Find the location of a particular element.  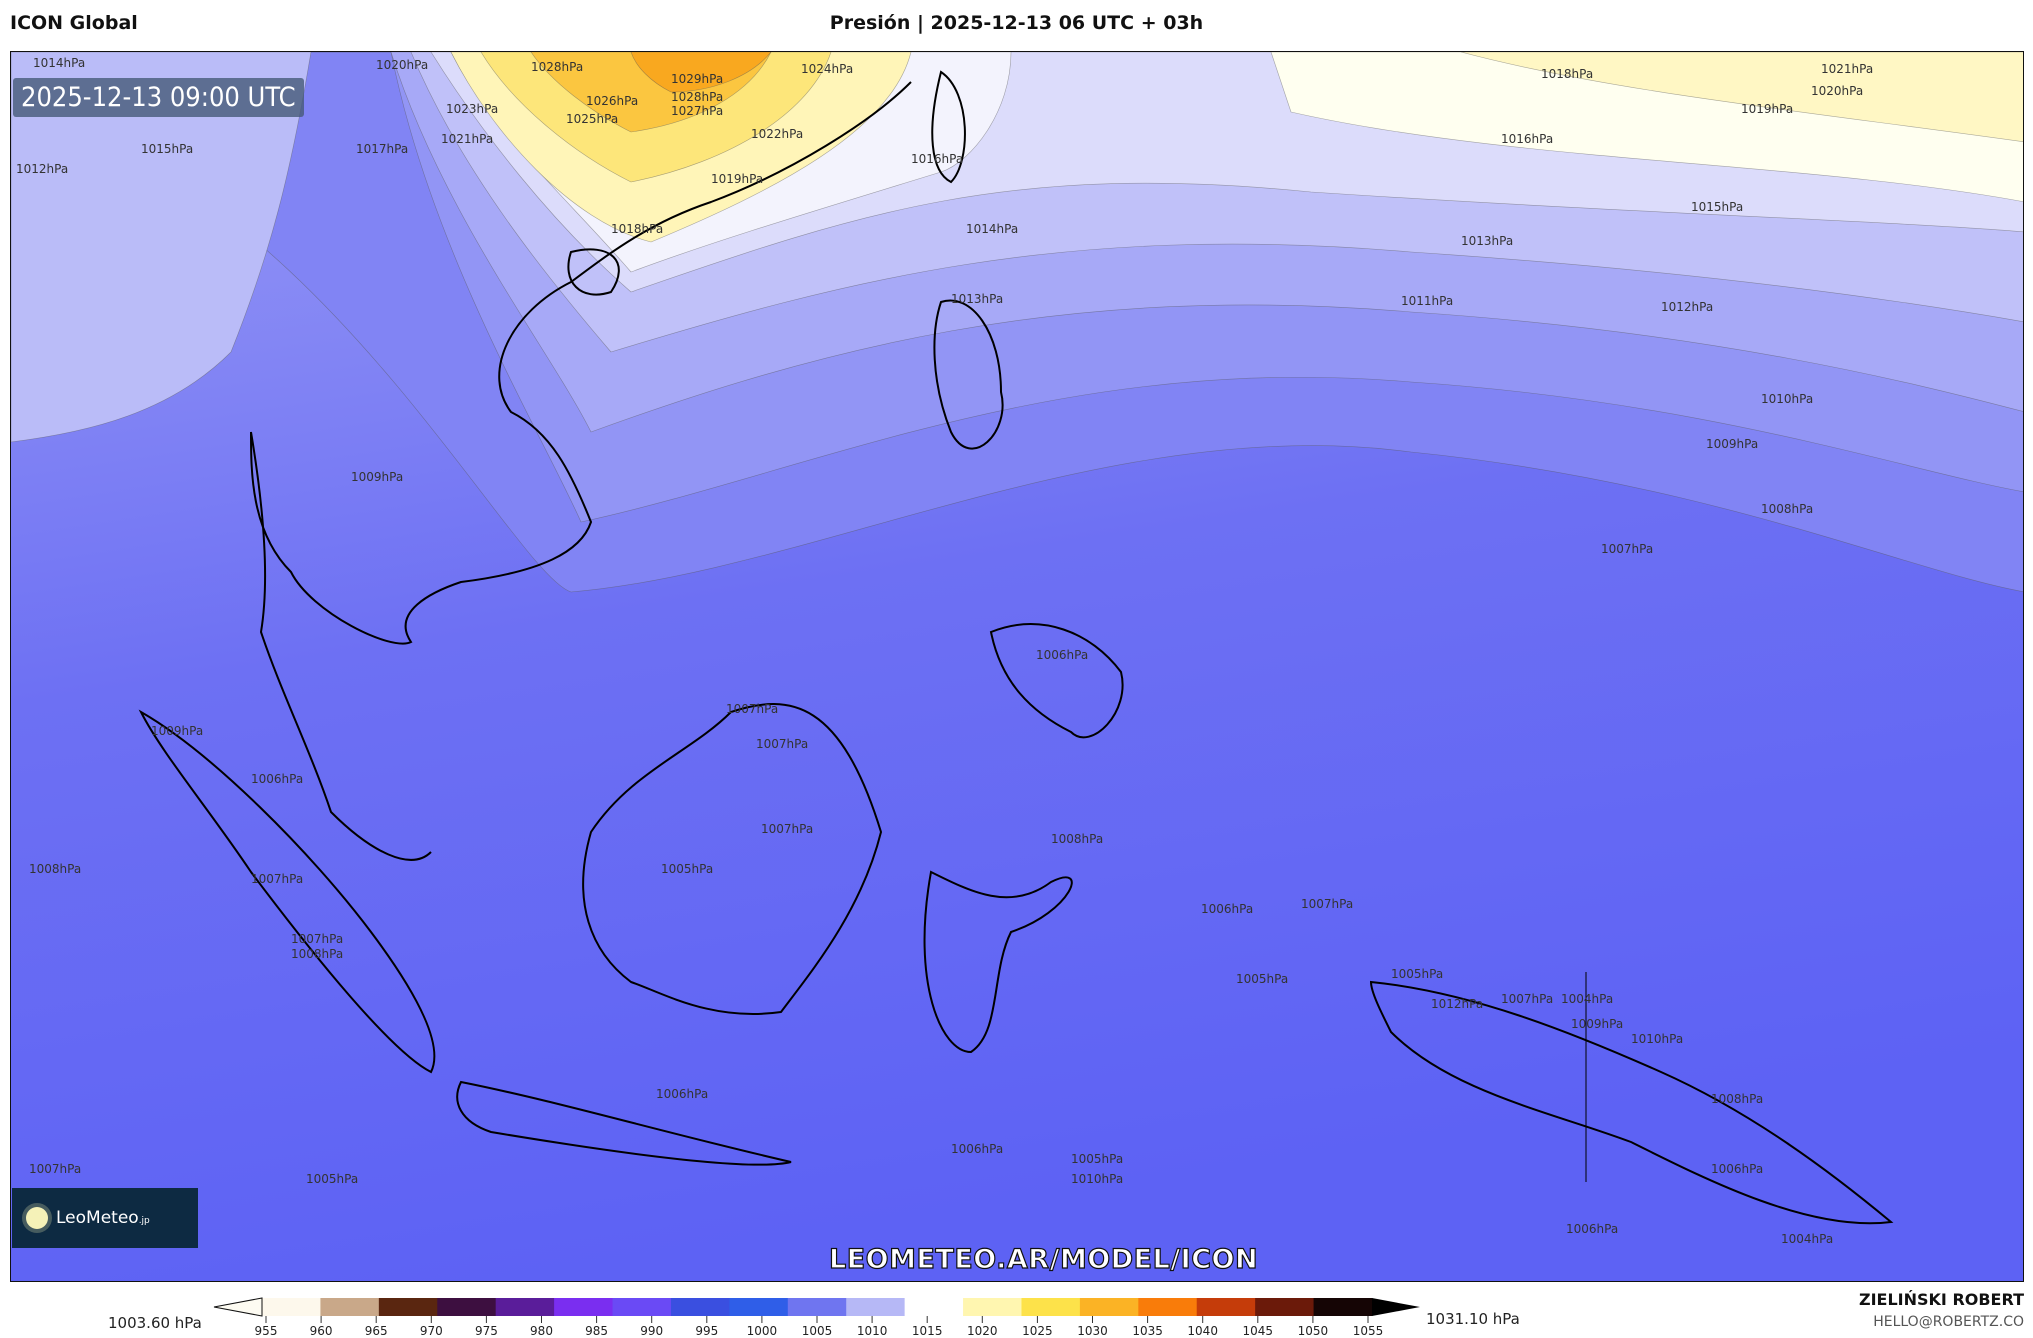

colorbar-tick-label: 1010 is located at coordinates (872, 1331).